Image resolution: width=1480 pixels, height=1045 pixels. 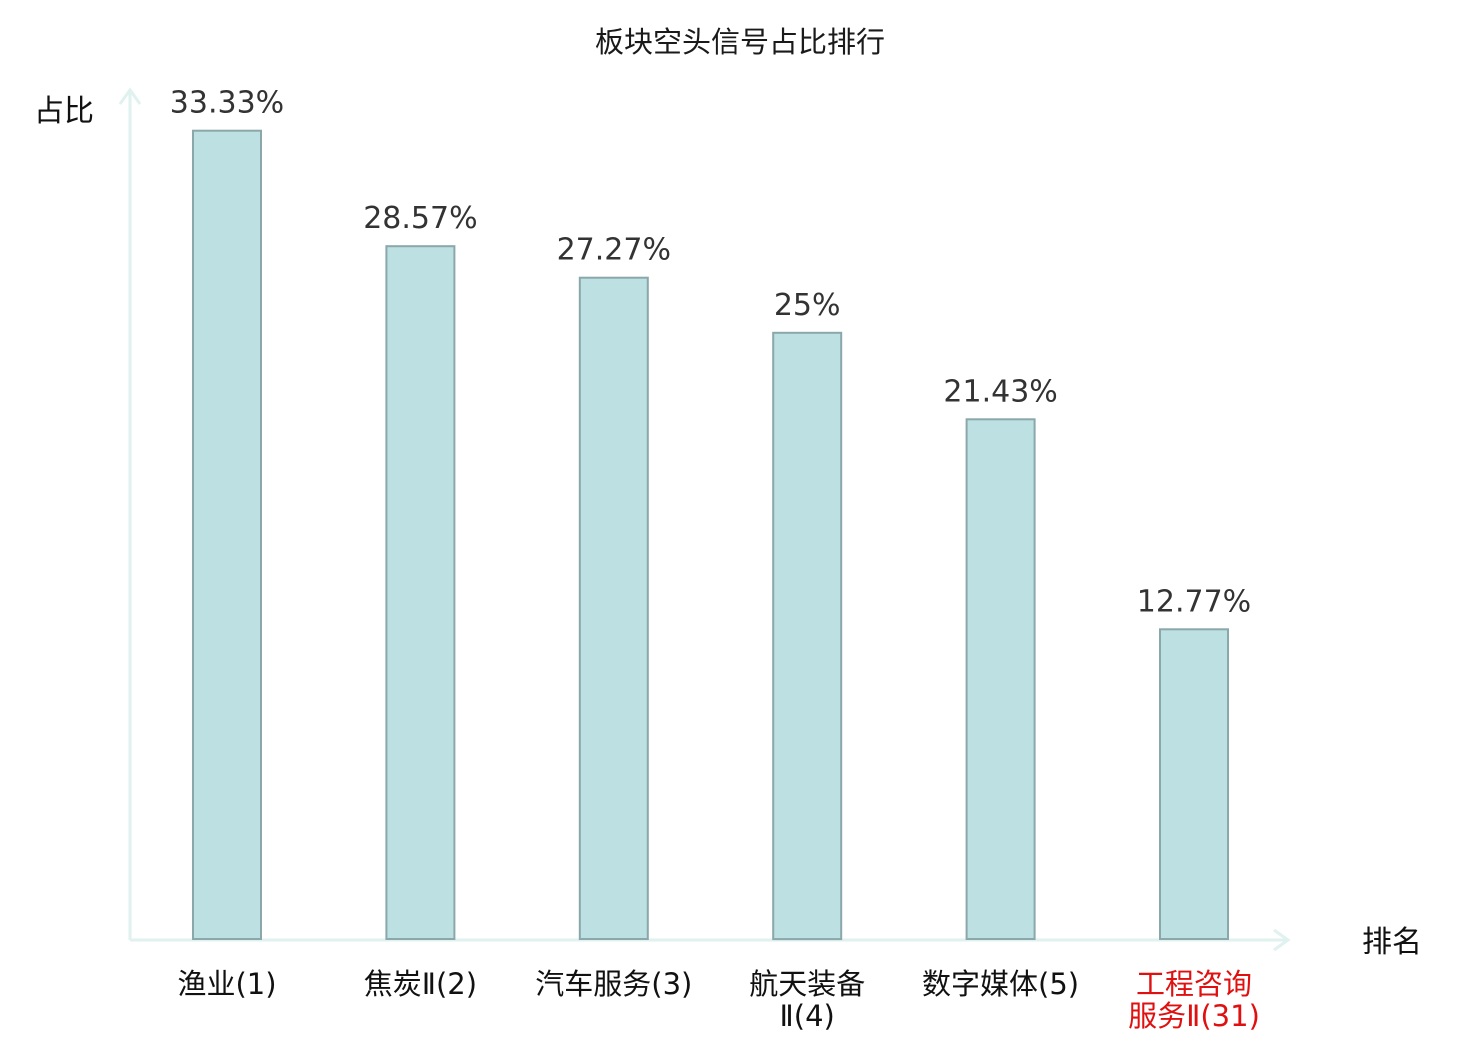 What do you see at coordinates (807, 984) in the screenshot?
I see `category-label-4-line-1: 航天装备` at bounding box center [807, 984].